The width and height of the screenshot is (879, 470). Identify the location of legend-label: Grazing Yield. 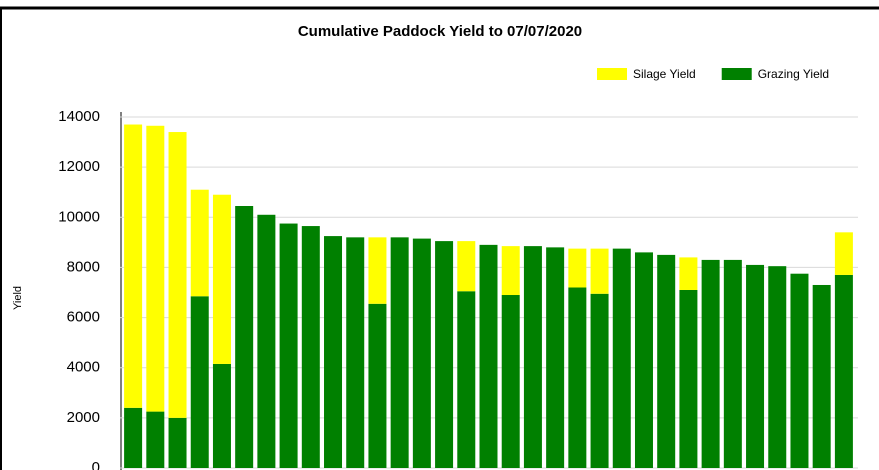
(793, 74).